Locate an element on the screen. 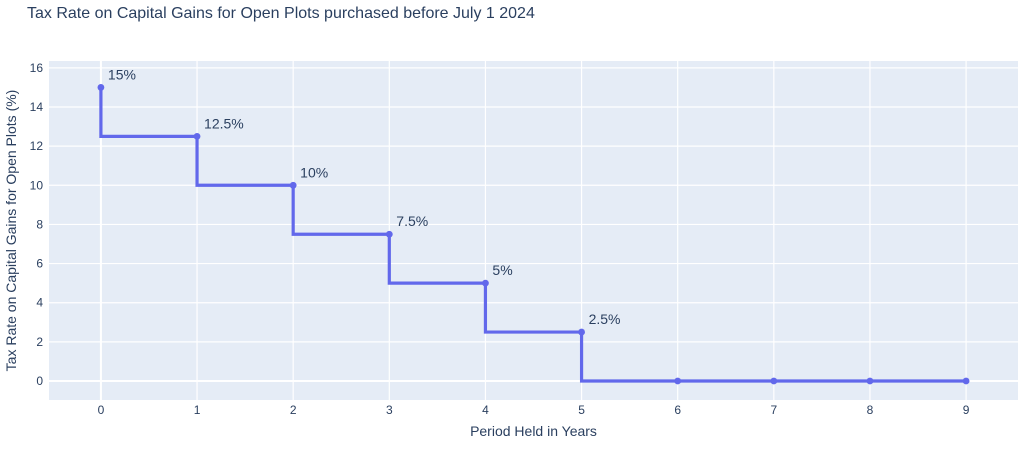 The height and width of the screenshot is (451, 1024). x-tick-label: 4 is located at coordinates (485, 410).